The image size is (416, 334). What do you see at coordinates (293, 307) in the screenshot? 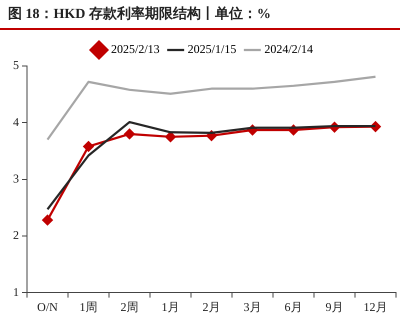
I see `x-tick-label: 6月` at bounding box center [293, 307].